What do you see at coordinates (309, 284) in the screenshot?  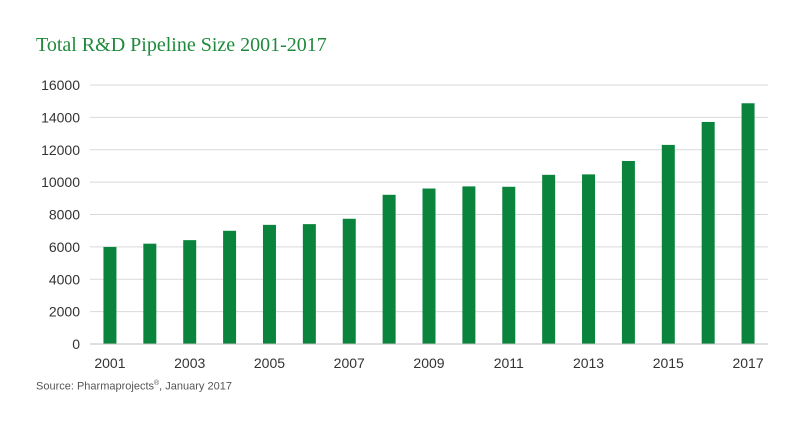 I see `bar-2006` at bounding box center [309, 284].